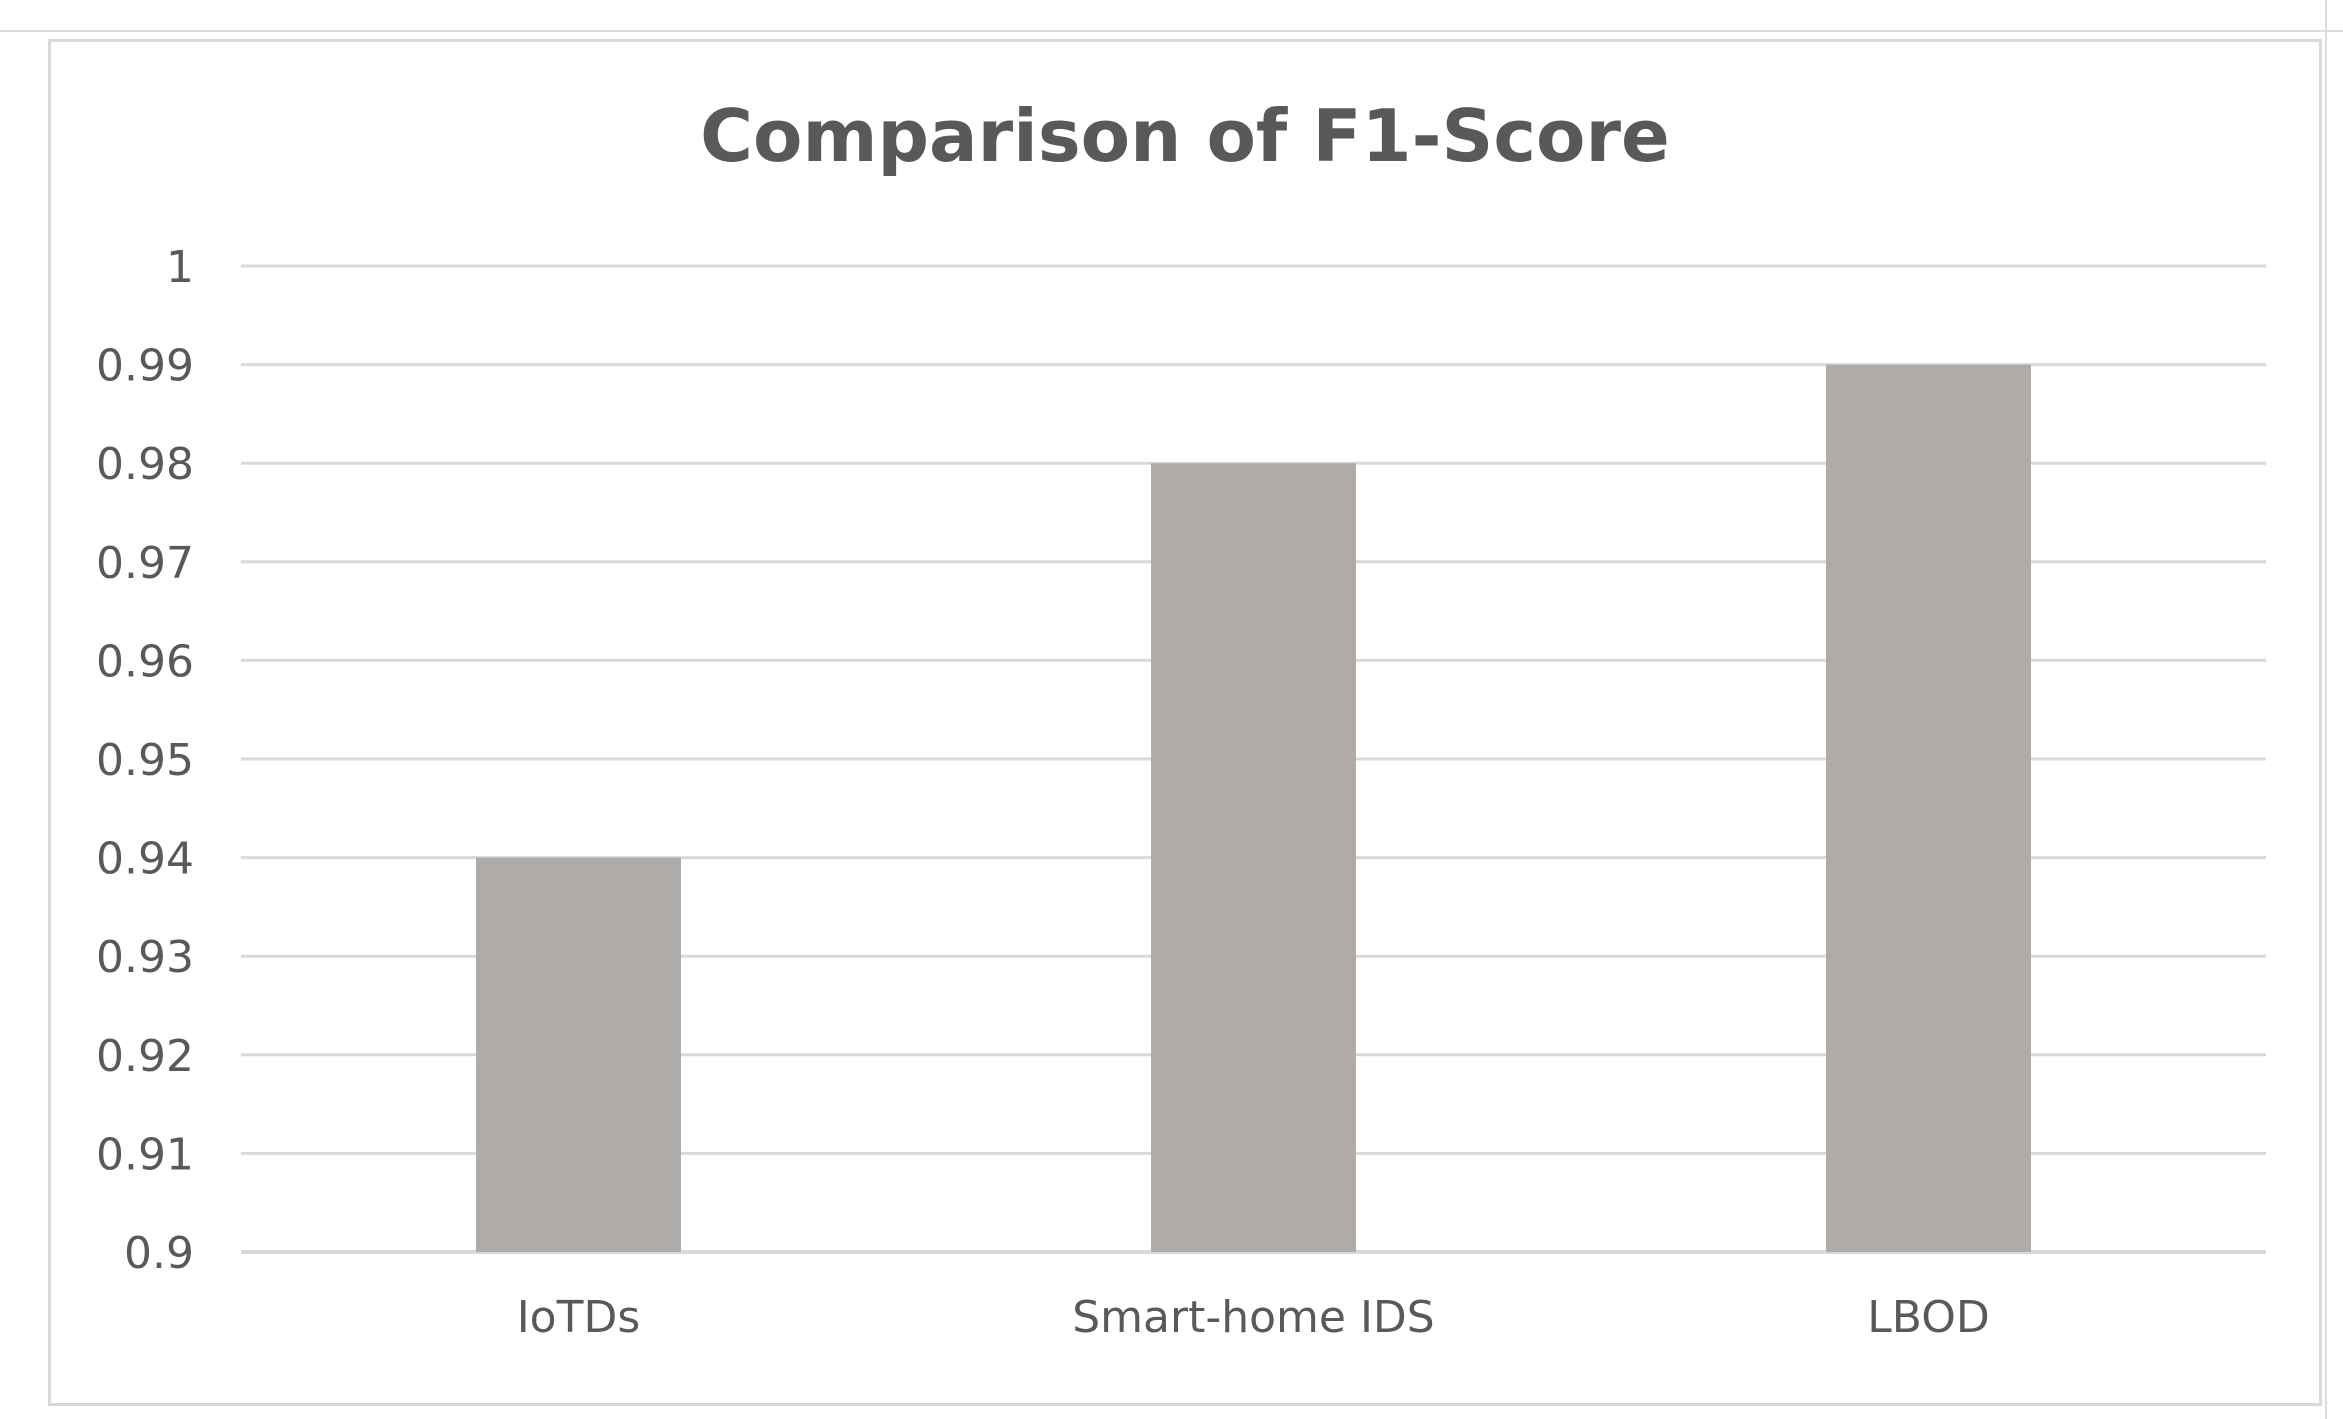 This screenshot has height=1419, width=2343. What do you see at coordinates (1928, 1317) in the screenshot?
I see `x-category-label: LBOD` at bounding box center [1928, 1317].